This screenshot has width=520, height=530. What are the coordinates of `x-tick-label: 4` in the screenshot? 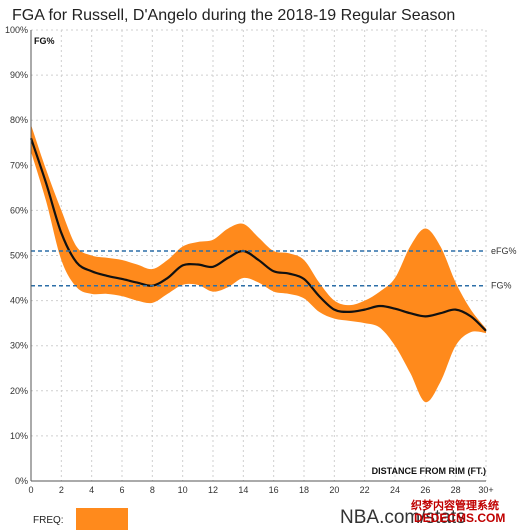 It's located at (91, 490).